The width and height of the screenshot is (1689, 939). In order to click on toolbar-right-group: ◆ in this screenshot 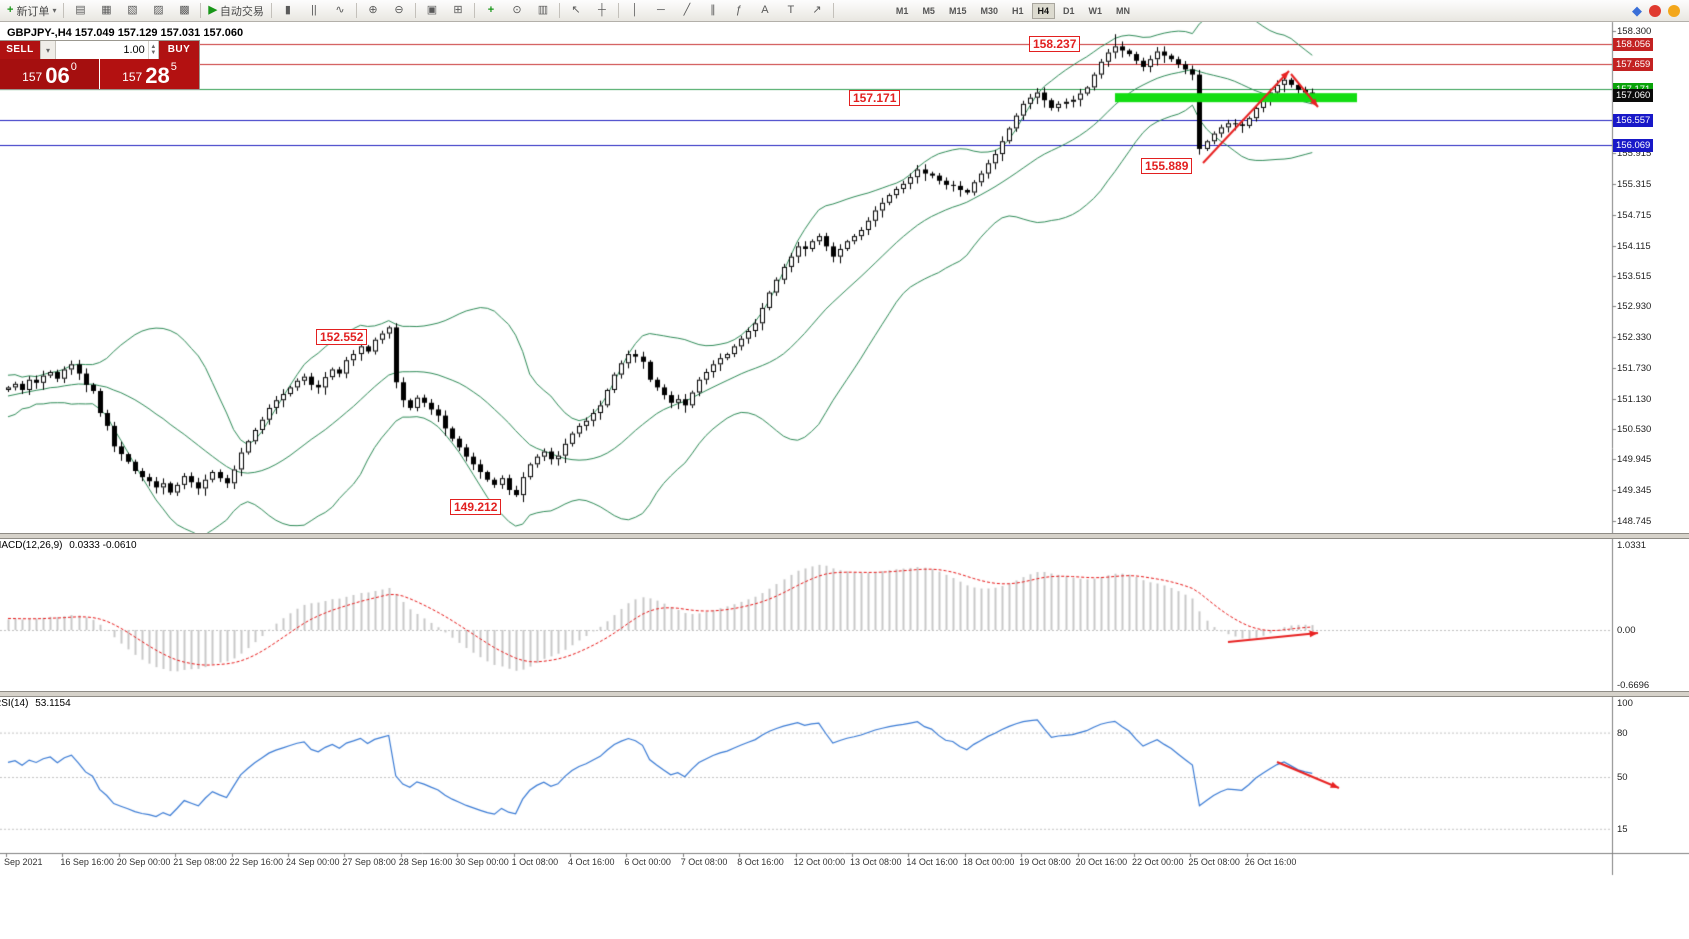, I will do `click(1659, 10)`.